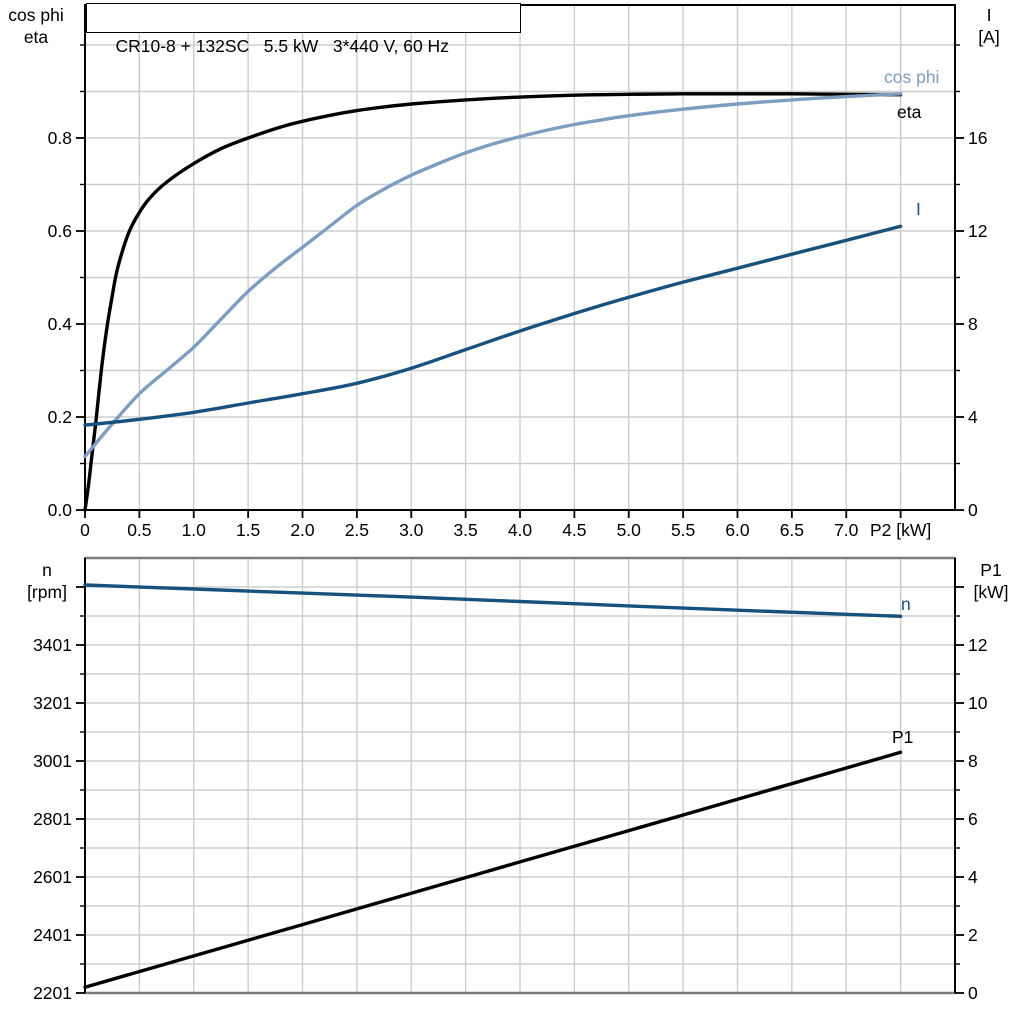 Image resolution: width=1024 pixels, height=1024 pixels. Describe the element at coordinates (411, 530) in the screenshot. I see `x-axis-tick-label: 3.0` at that location.